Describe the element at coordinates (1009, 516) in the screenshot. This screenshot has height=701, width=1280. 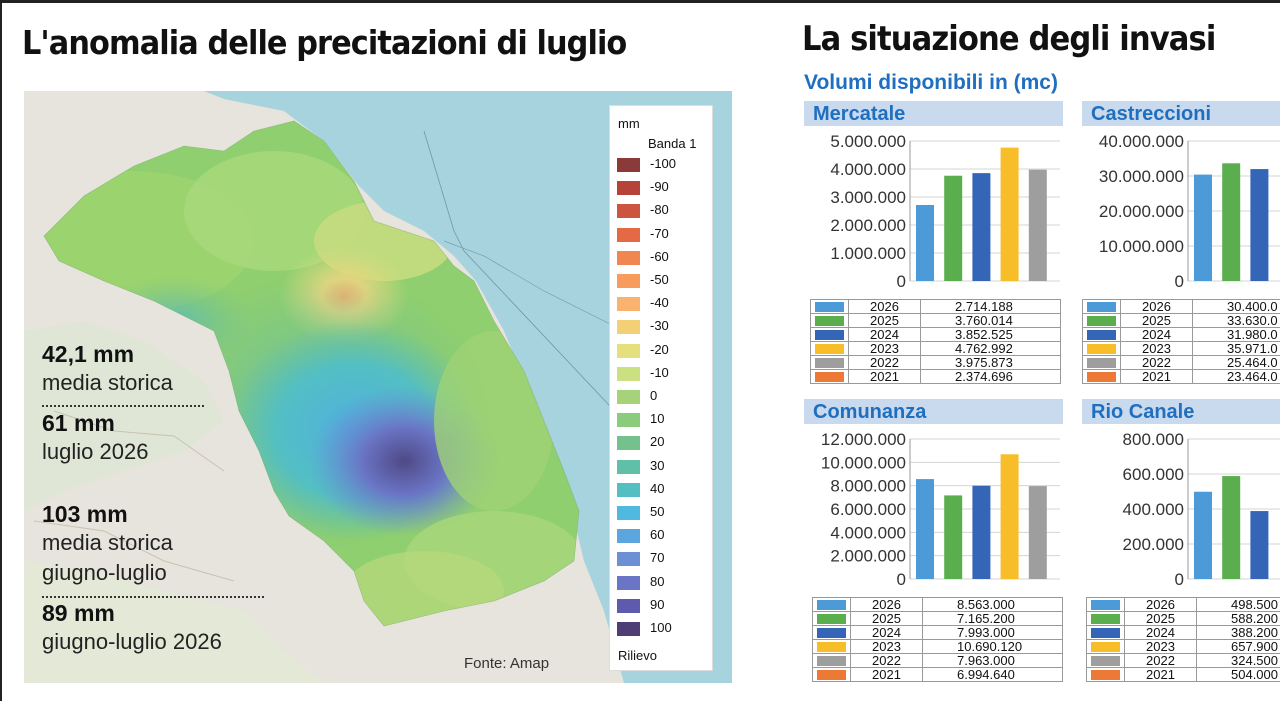
I see `bar-2023` at that location.